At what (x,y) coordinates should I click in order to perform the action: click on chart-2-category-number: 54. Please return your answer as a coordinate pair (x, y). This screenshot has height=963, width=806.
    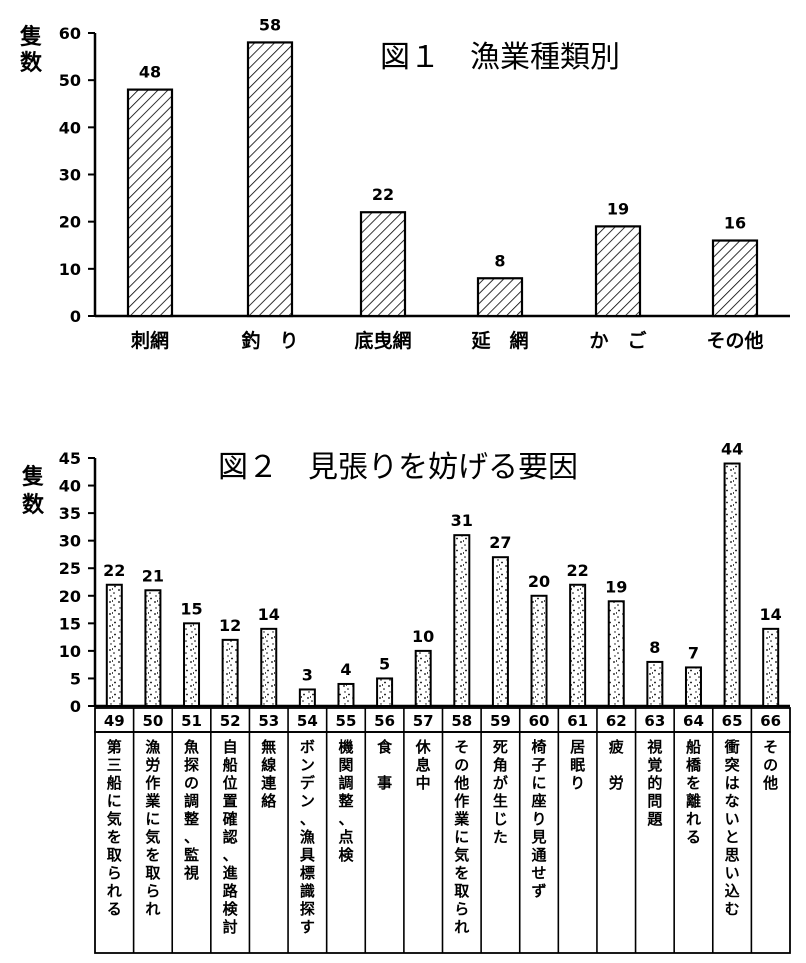
    Looking at the image, I should click on (307, 721).